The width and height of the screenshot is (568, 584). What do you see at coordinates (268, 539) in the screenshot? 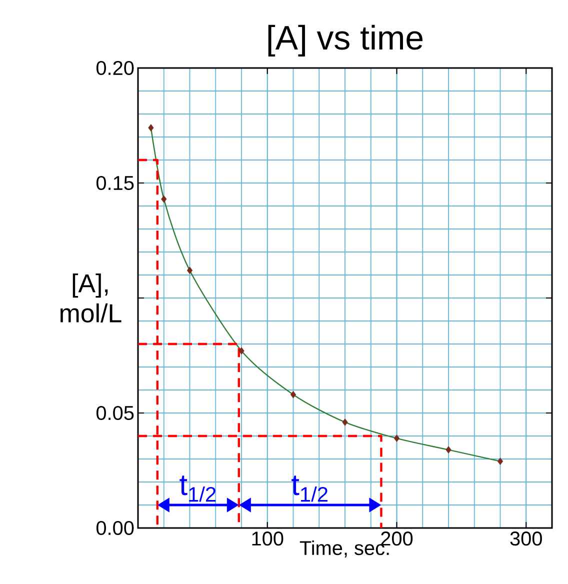
I see `x-tick-label: 100` at bounding box center [268, 539].